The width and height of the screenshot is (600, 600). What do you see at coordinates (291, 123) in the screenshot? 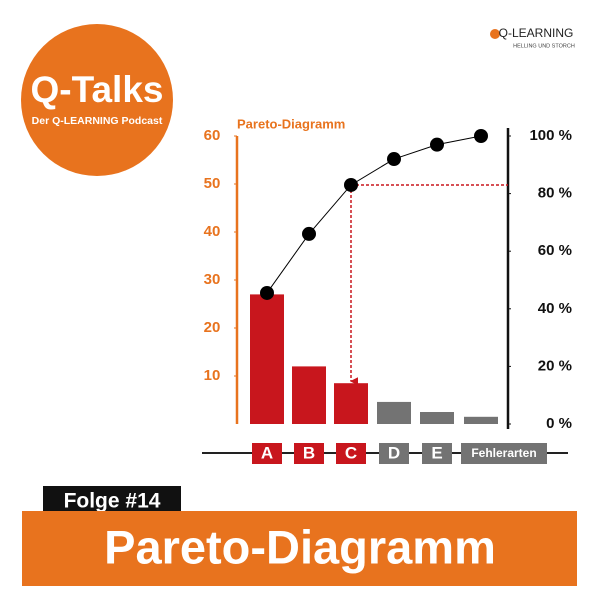
I see `chart-title: Pareto-Diagramm` at bounding box center [291, 123].